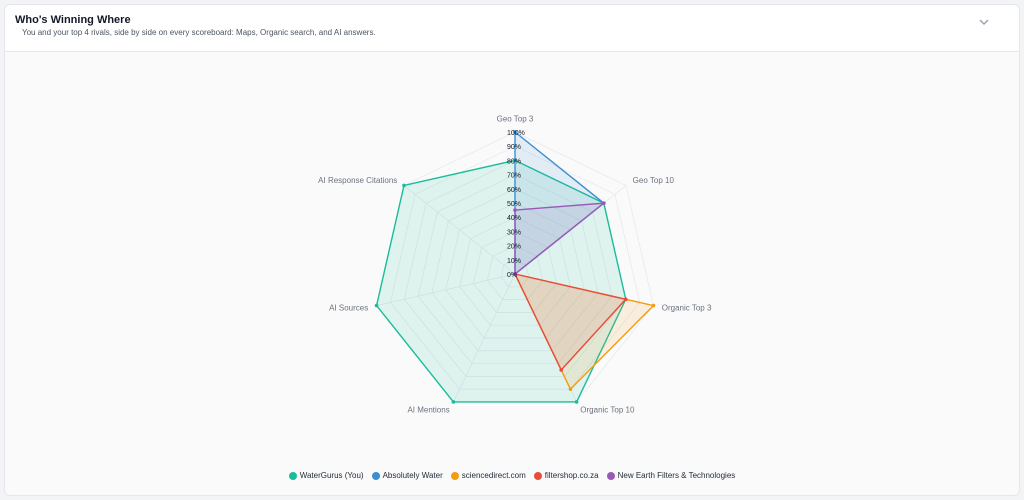 The width and height of the screenshot is (1024, 500). I want to click on tick-label: 100%, so click(516, 133).